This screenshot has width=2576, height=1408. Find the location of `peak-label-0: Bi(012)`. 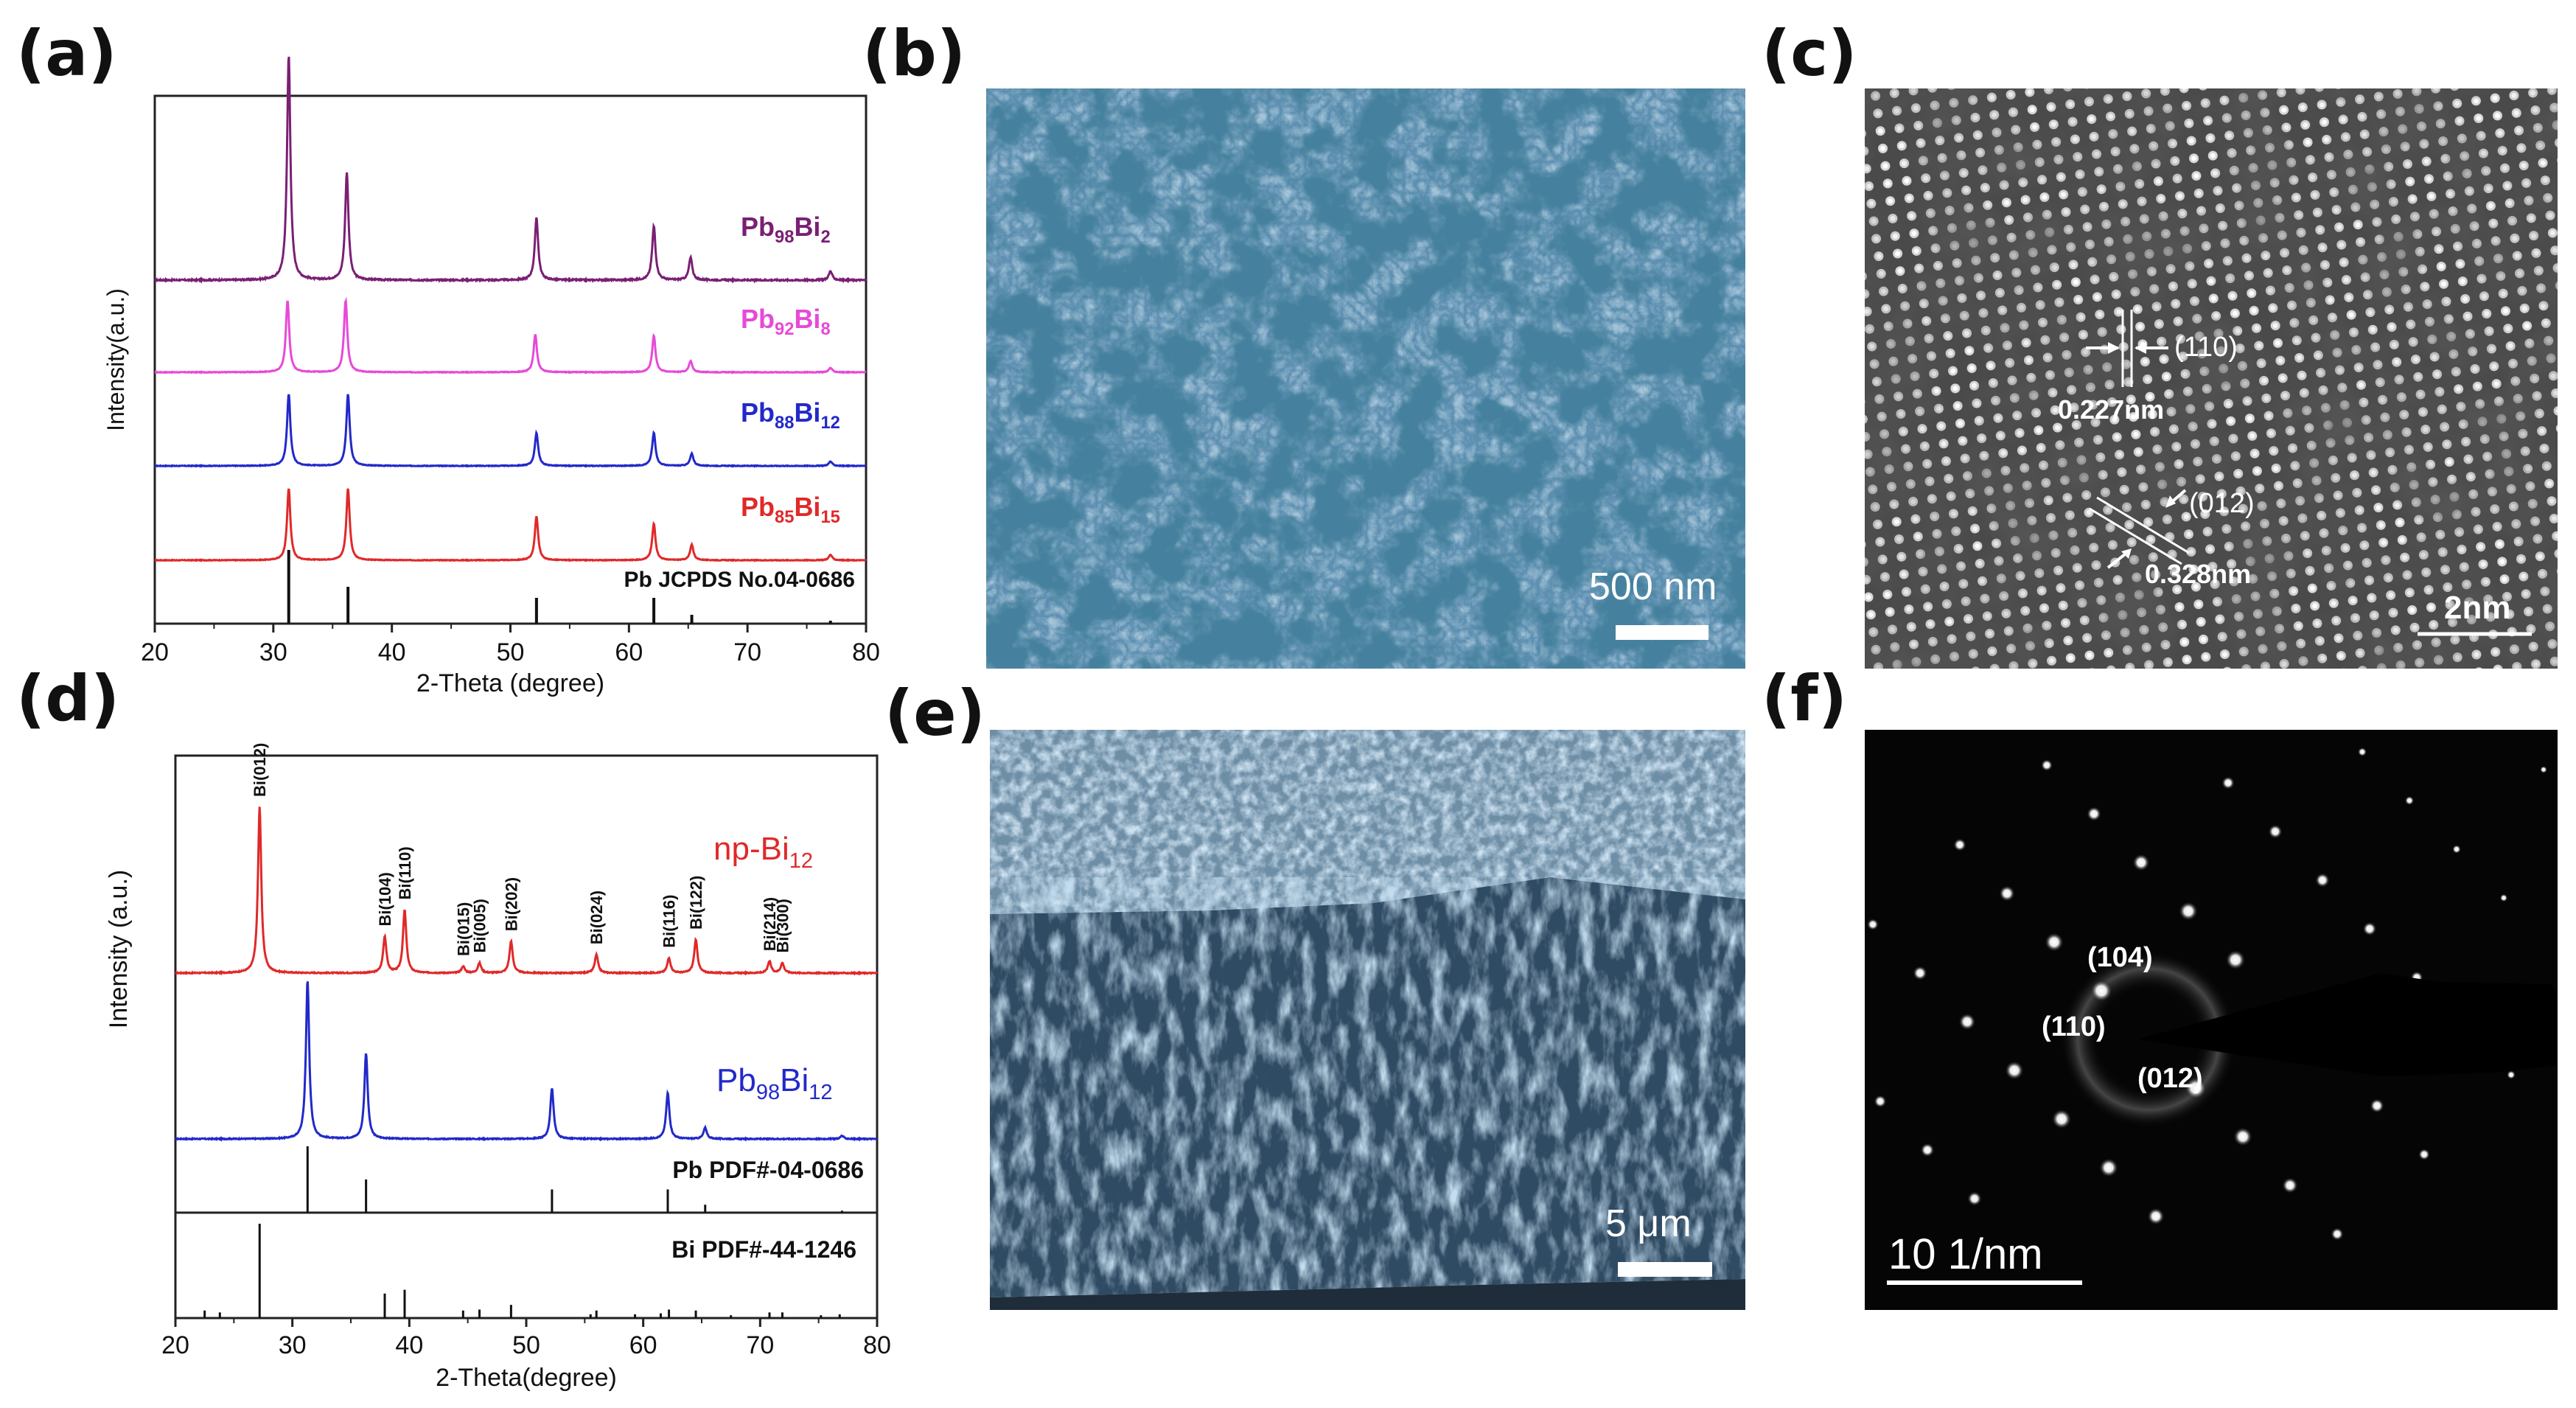

peak-label-0: Bi(012) is located at coordinates (260, 770).